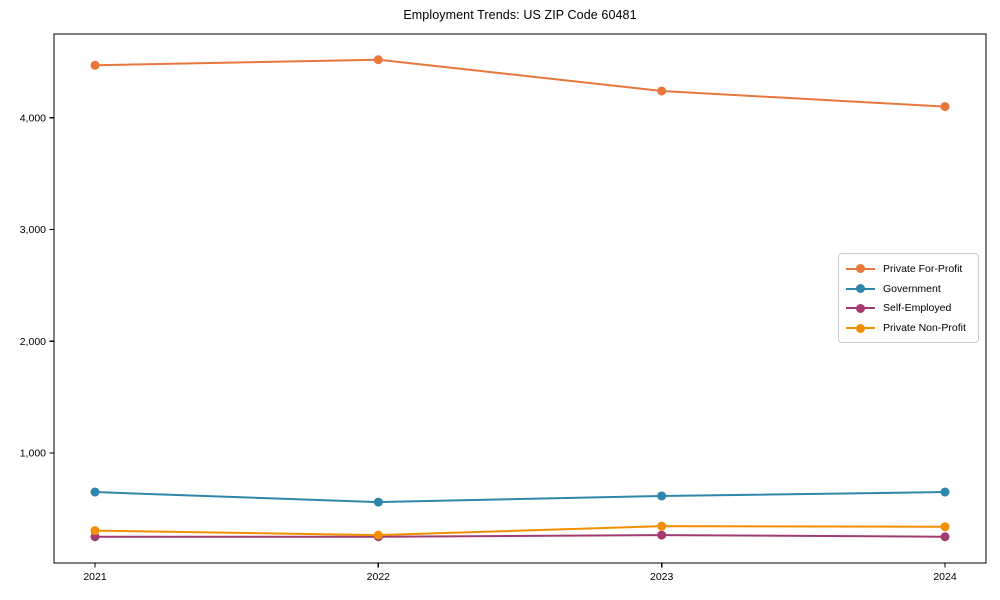  I want to click on legend-item-private-non-profit: Private Non-Profit, so click(908, 328).